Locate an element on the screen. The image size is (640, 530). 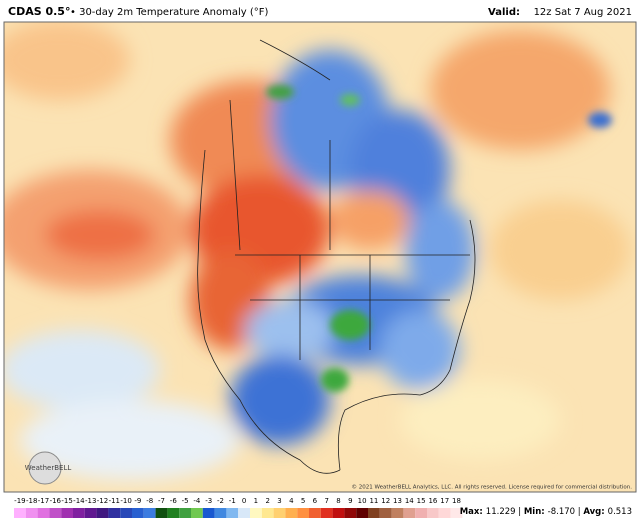
colorbar-label: -7 is located at coordinates (161, 501).